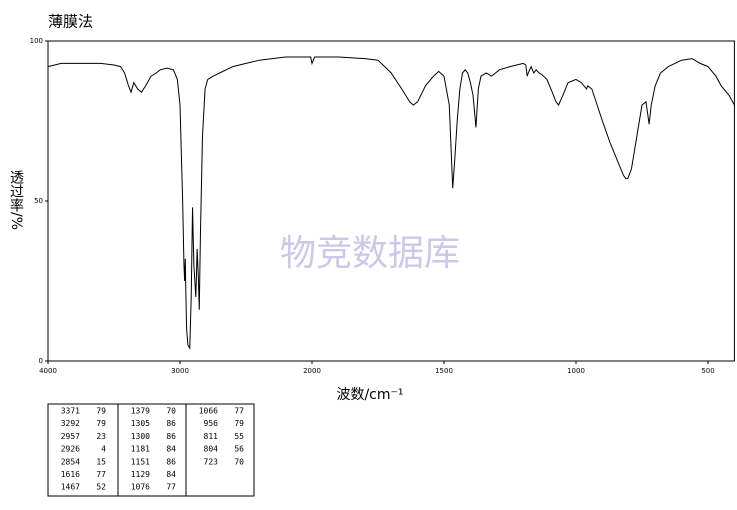 The width and height of the screenshot is (737, 510). I want to click on y-tick-label: 0, so click(41, 361).